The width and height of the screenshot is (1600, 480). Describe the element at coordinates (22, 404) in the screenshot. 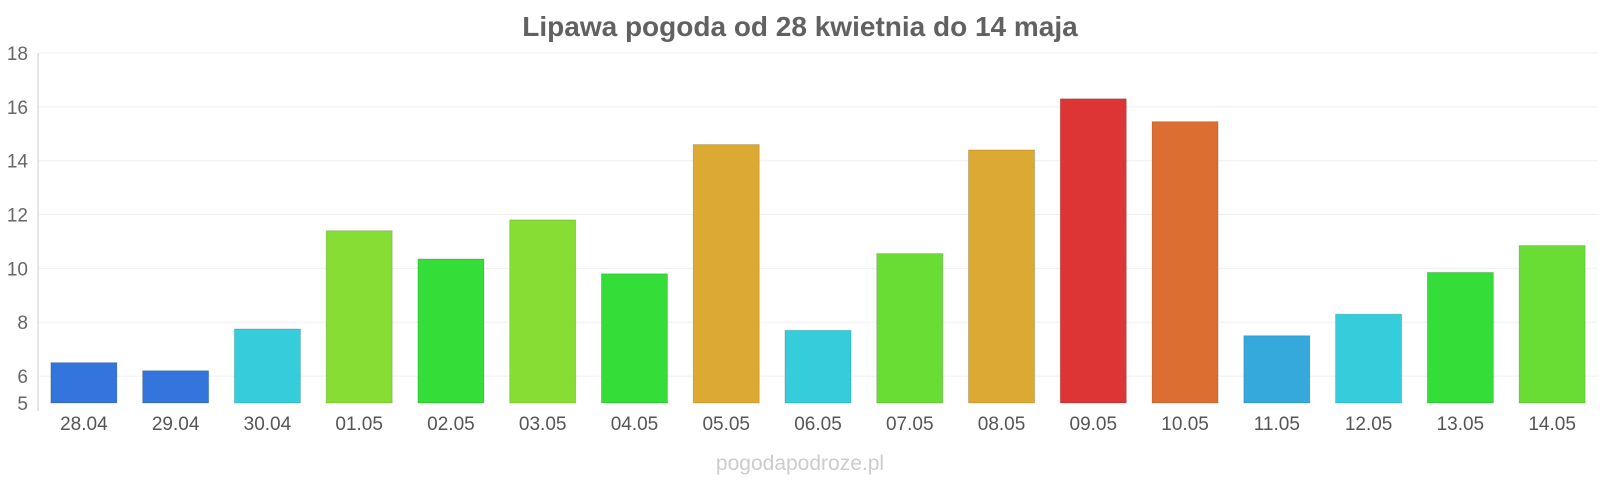

I see `y-tick-label: 5` at that location.